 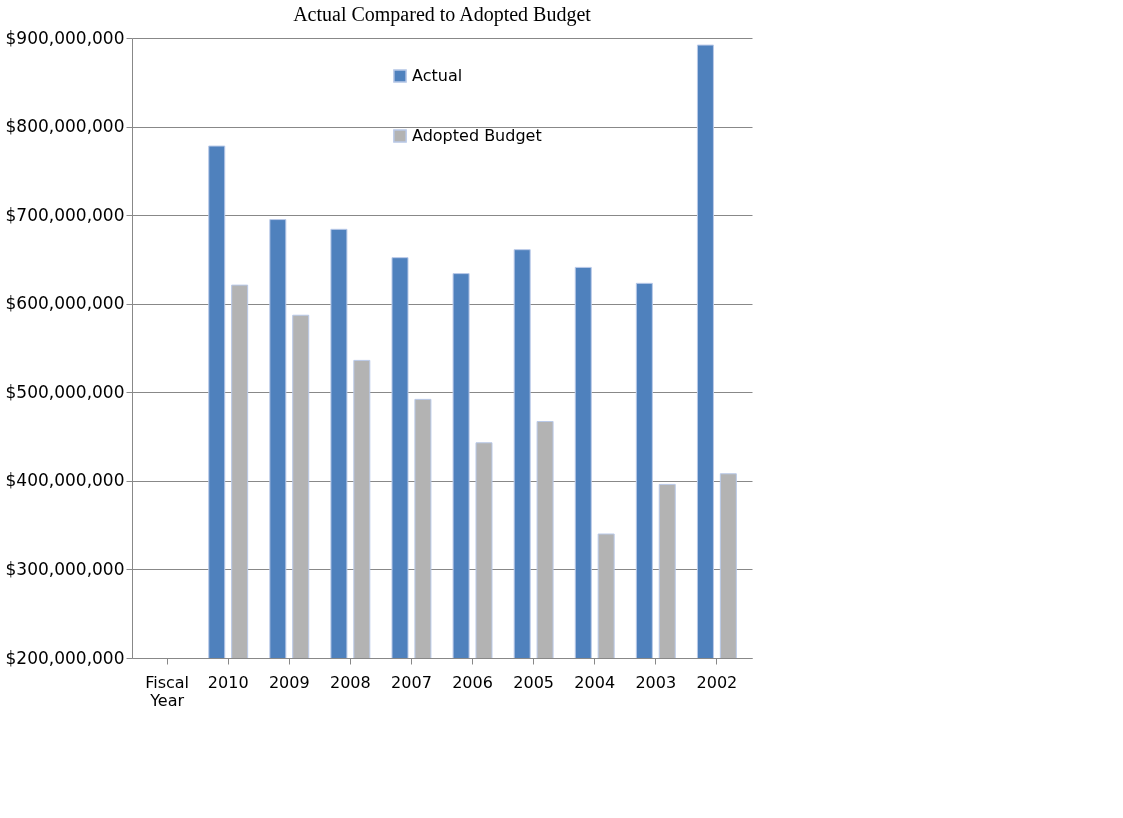 What do you see at coordinates (350, 682) in the screenshot?
I see `x-tick-label: 2008` at bounding box center [350, 682].